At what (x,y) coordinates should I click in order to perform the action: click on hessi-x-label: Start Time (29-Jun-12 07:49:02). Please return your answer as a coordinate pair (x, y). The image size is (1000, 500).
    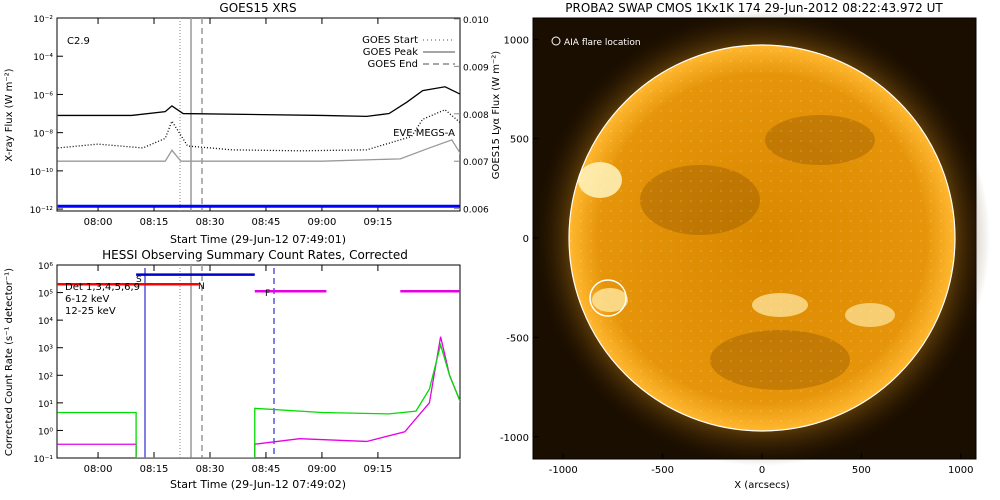
    Looking at the image, I should click on (258, 484).